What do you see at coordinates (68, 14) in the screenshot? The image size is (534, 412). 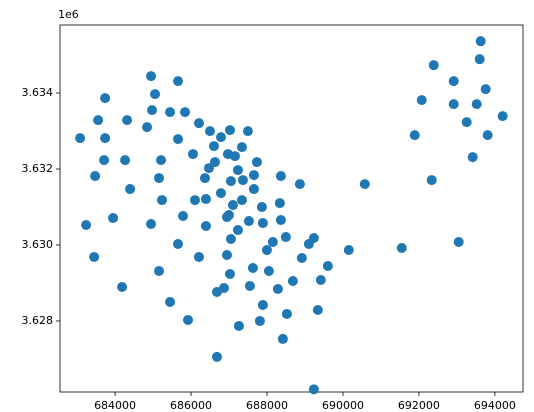 I see `y-offset-text: 1e6` at bounding box center [68, 14].